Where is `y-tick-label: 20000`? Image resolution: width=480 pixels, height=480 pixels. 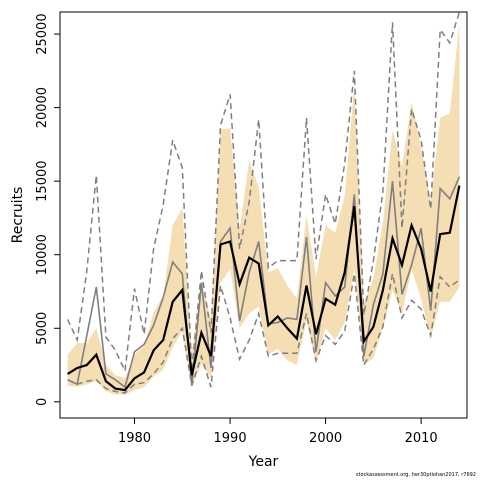 y-tick-label: 20000 is located at coordinates (42, 107).